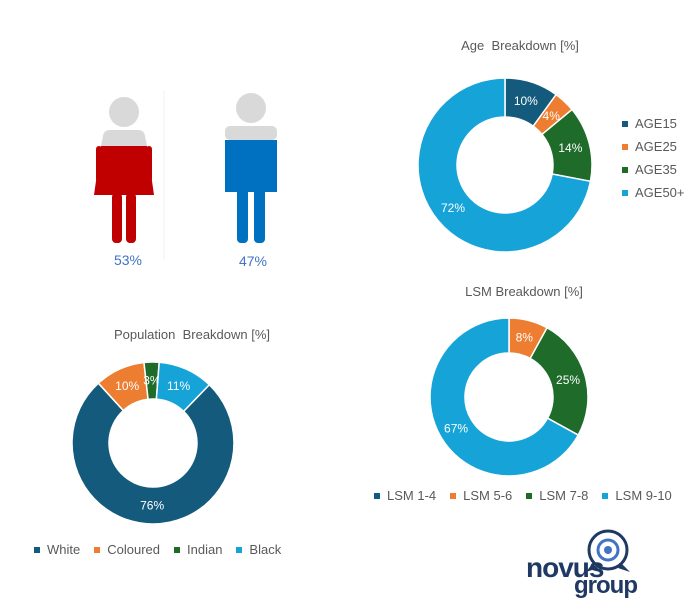 The height and width of the screenshot is (607, 692). Describe the element at coordinates (456, 428) in the screenshot. I see `lsm-data-label: 67%` at that location.